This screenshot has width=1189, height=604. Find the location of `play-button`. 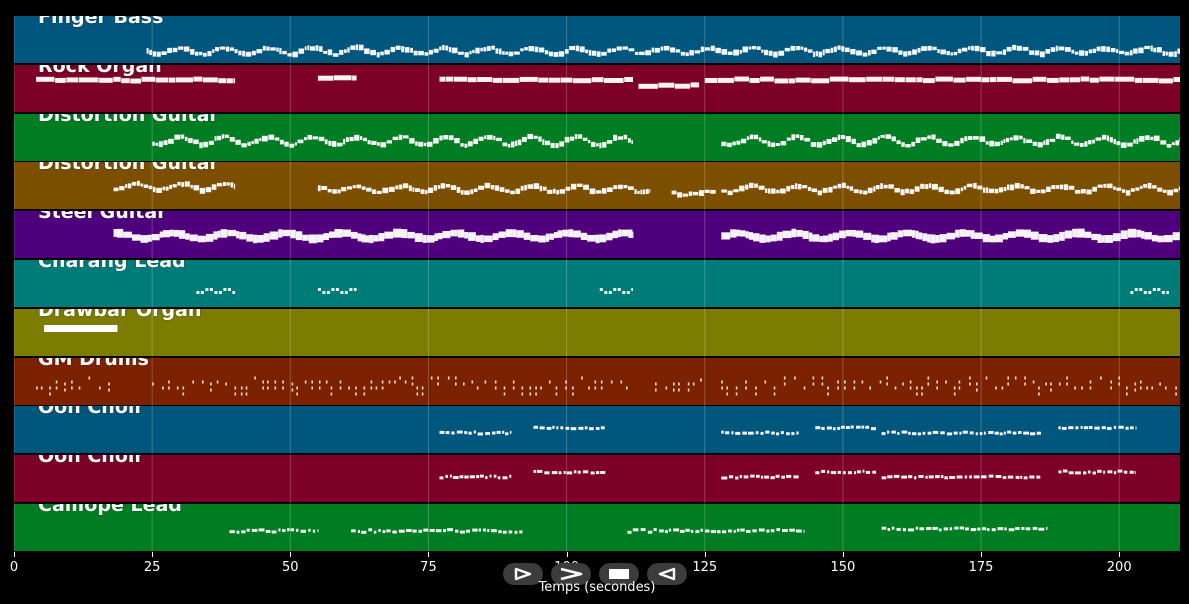

play-button is located at coordinates (523, 574).